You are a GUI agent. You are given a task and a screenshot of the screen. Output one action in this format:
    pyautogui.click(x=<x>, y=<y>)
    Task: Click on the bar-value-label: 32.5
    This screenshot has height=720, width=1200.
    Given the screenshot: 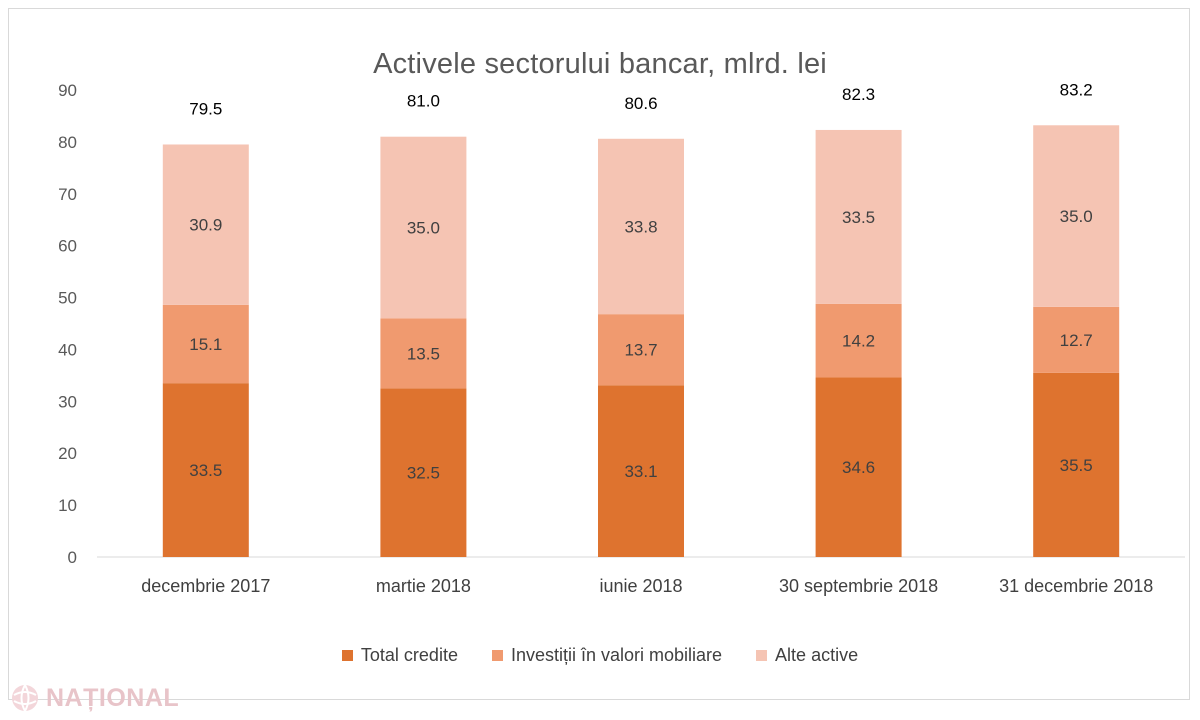 What is the action you would take?
    pyautogui.click(x=423, y=473)
    